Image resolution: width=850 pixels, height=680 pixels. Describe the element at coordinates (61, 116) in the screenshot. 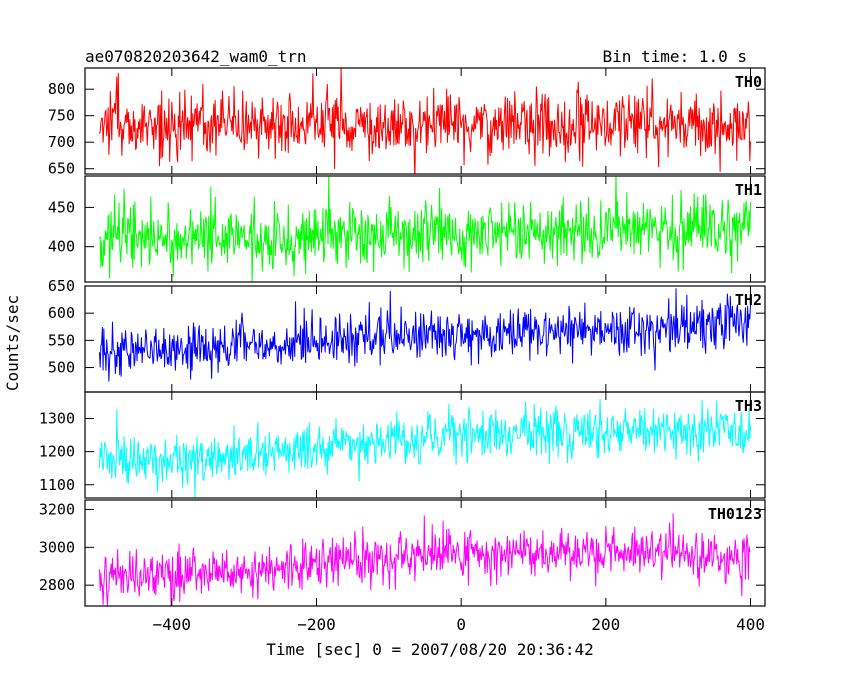

I see `y-tick-label: 750` at that location.